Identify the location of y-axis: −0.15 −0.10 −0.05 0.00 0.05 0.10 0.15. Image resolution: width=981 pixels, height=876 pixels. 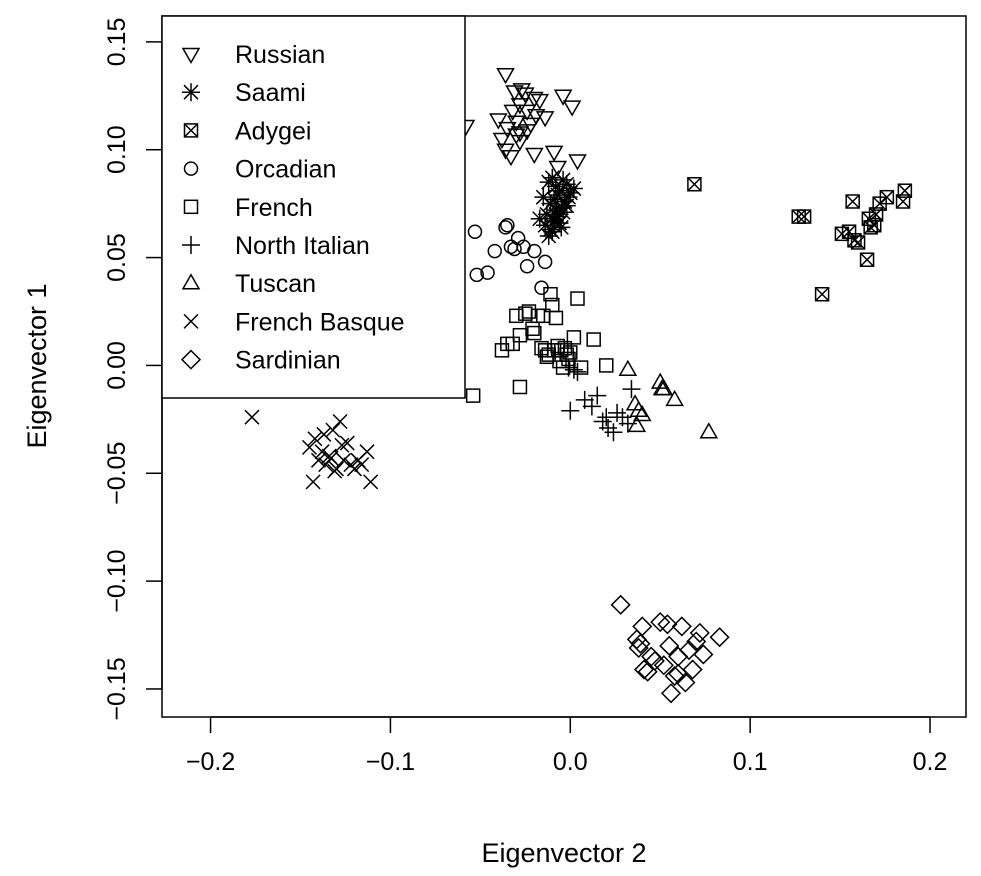
(133, 369).